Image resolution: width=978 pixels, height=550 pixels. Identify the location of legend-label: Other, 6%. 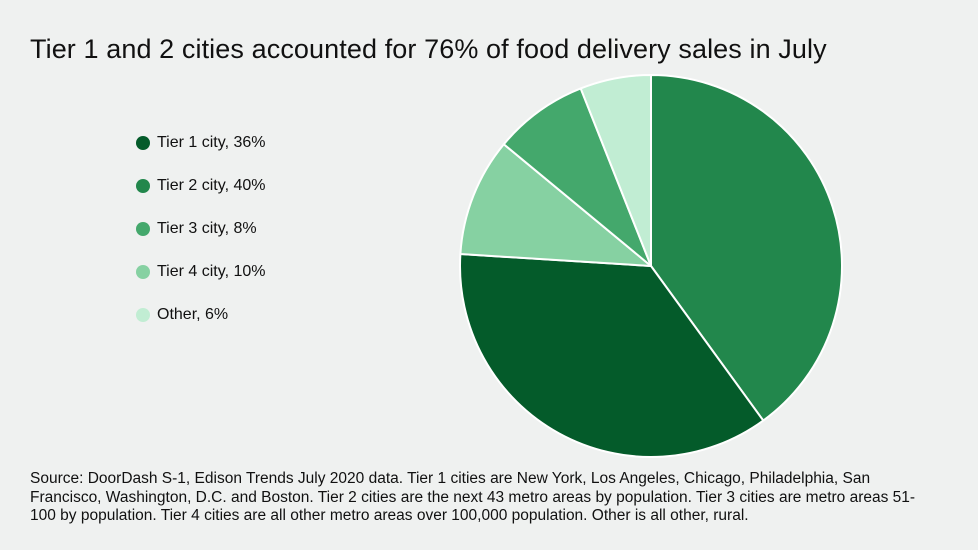
(193, 314).